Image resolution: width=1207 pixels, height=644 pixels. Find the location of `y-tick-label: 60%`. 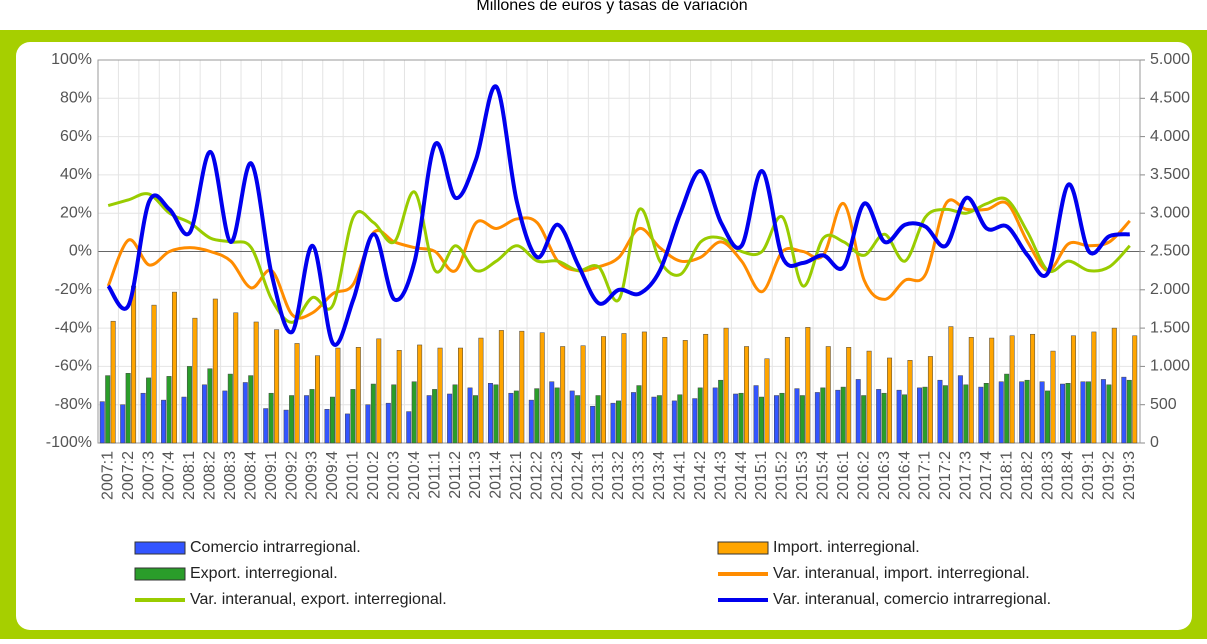

y-tick-label: 60% is located at coordinates (76, 136).